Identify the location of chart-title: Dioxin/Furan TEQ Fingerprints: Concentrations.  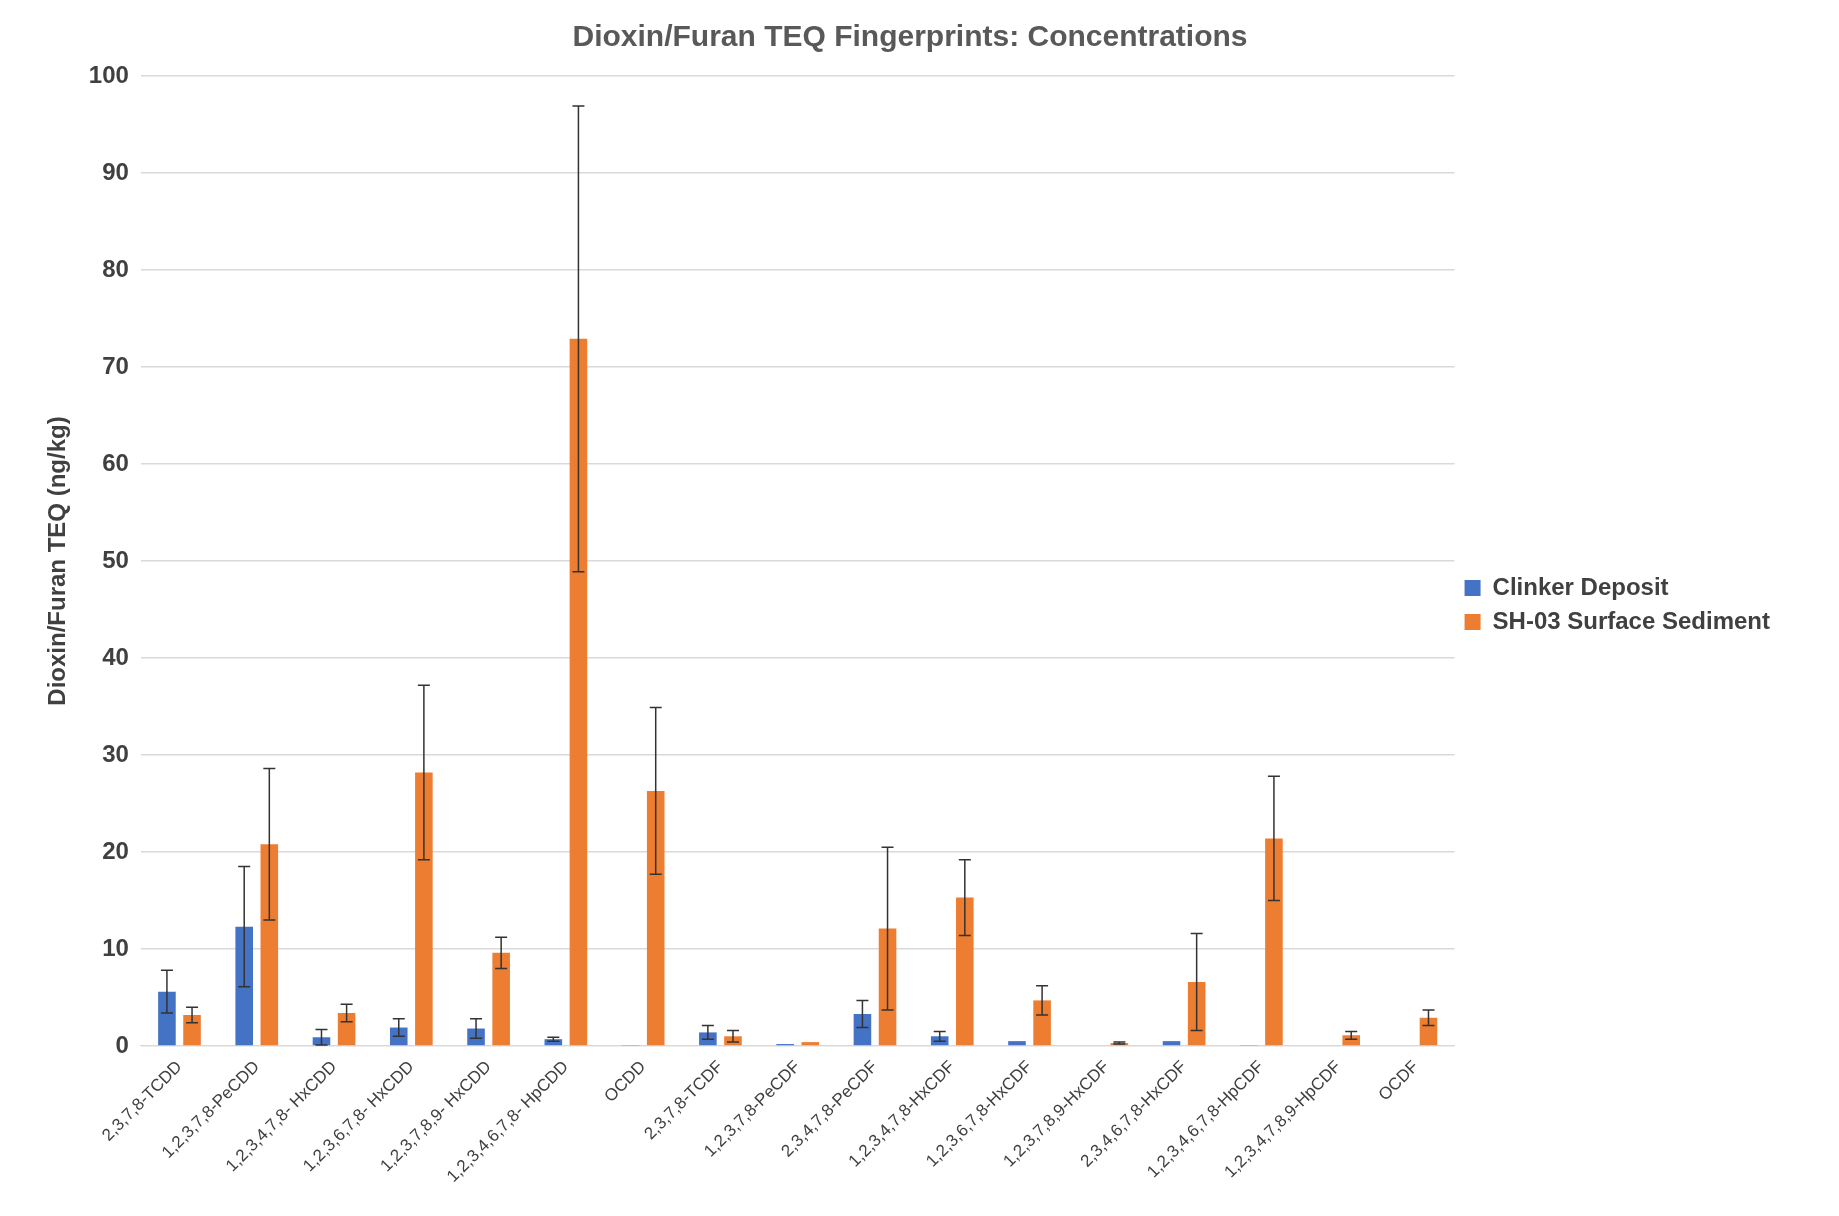
(910, 36).